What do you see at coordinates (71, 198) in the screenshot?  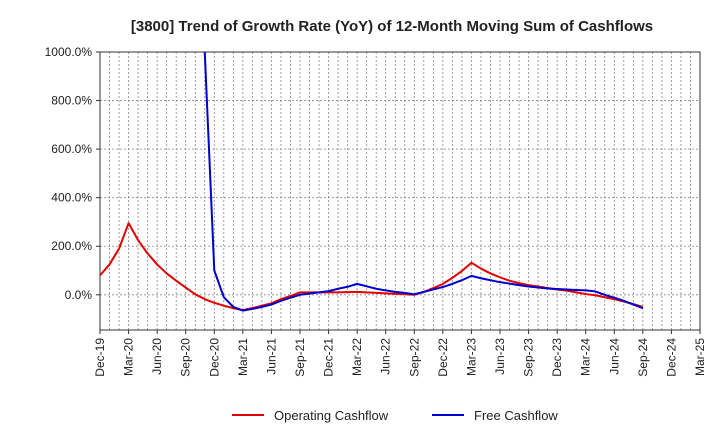 I see `y-tick-label: 400.0%` at bounding box center [71, 198].